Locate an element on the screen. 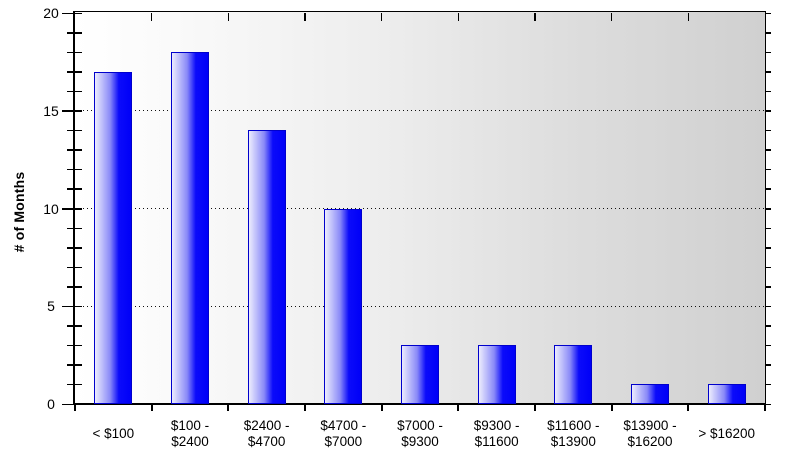 This screenshot has height=462, width=812. x-tick-label-line: $100 - is located at coordinates (190, 425).